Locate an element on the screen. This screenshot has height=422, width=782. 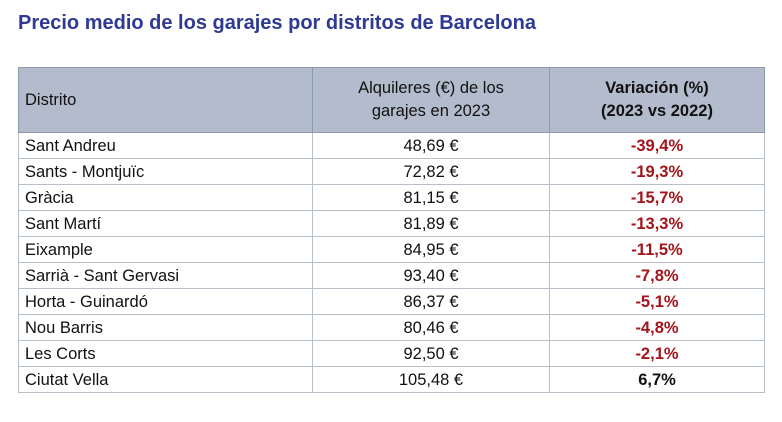
rent-cell: 84,95 € is located at coordinates (431, 249).